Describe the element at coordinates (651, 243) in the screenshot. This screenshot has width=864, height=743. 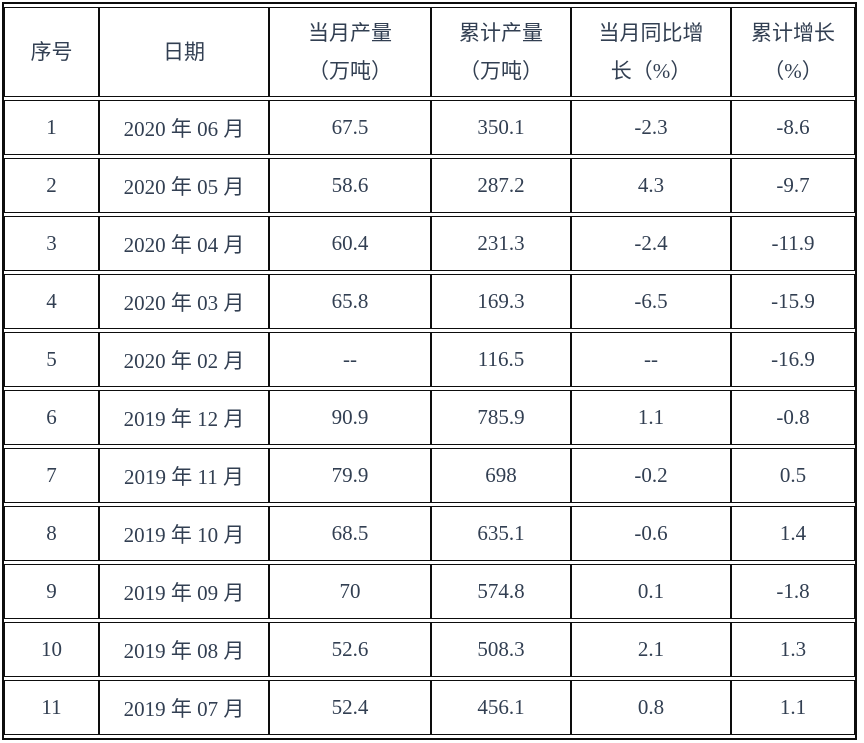
I see `cell-monthly_yoy_growth: -2.4` at that location.